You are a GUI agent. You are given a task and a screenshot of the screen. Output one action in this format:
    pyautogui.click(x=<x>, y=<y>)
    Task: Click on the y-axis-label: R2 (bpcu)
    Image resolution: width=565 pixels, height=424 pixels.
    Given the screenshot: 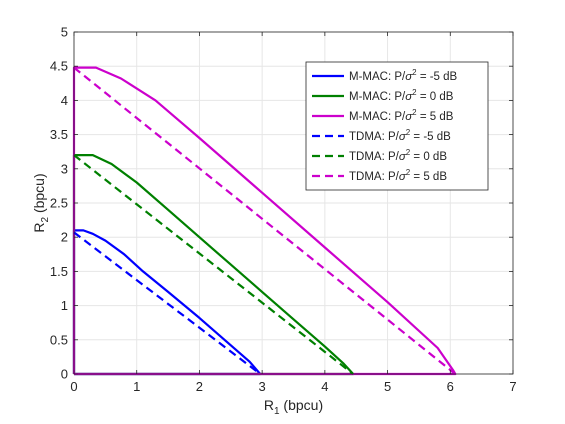 What is the action you would take?
    pyautogui.click(x=41, y=202)
    